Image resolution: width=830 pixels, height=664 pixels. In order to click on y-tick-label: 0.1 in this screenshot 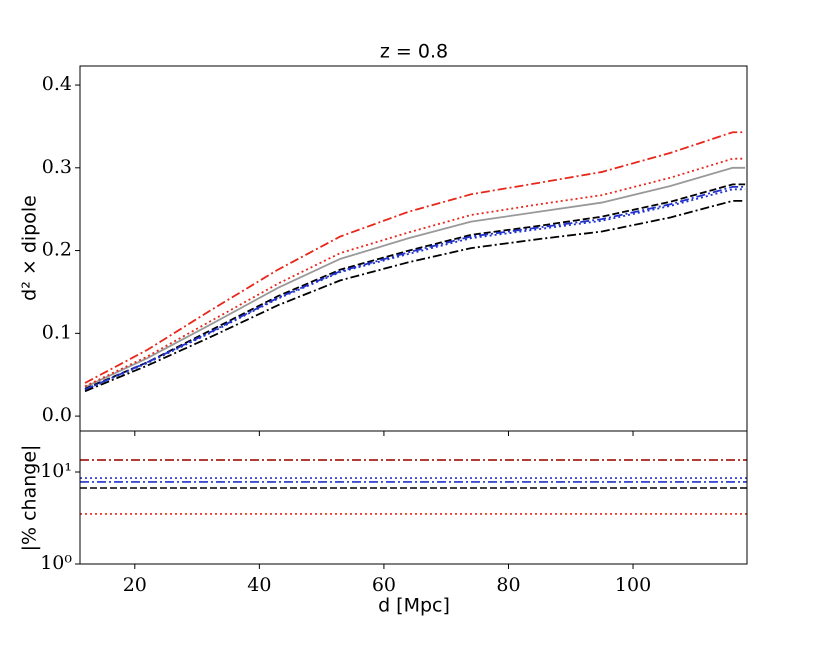, I will do `click(57, 332)`.